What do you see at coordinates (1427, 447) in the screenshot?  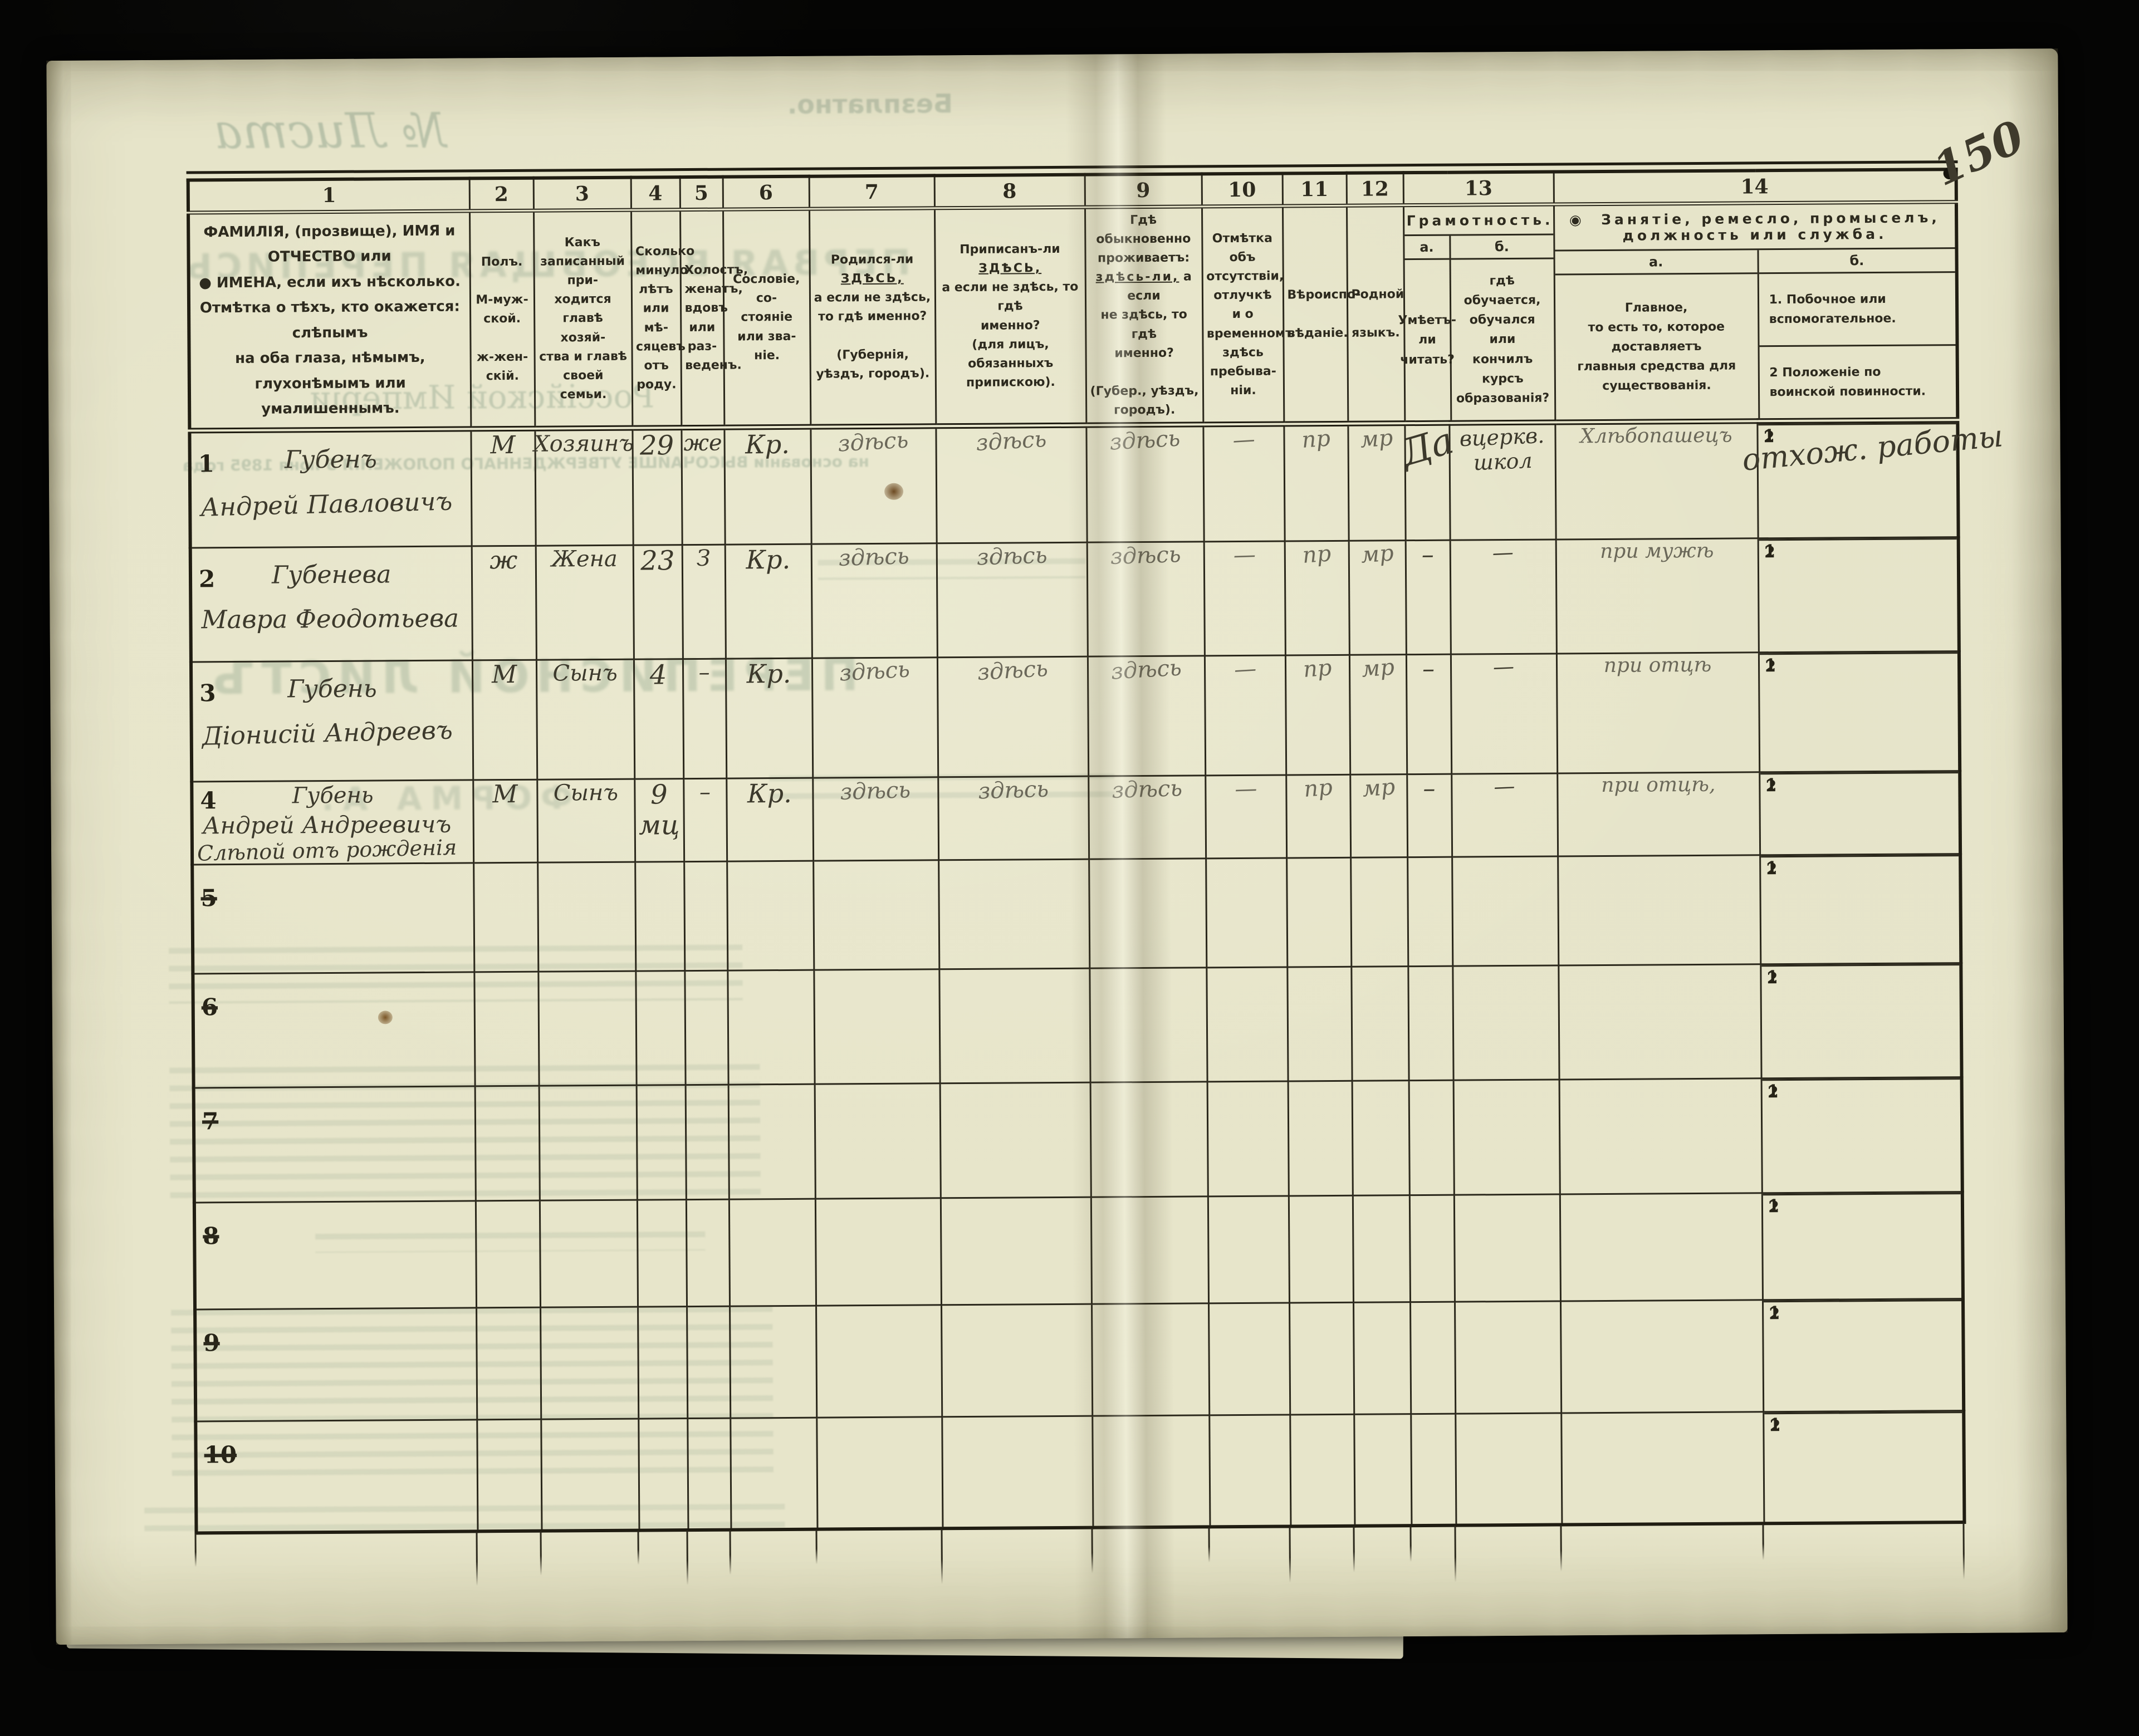 I see `literacy-entry: Да` at bounding box center [1427, 447].